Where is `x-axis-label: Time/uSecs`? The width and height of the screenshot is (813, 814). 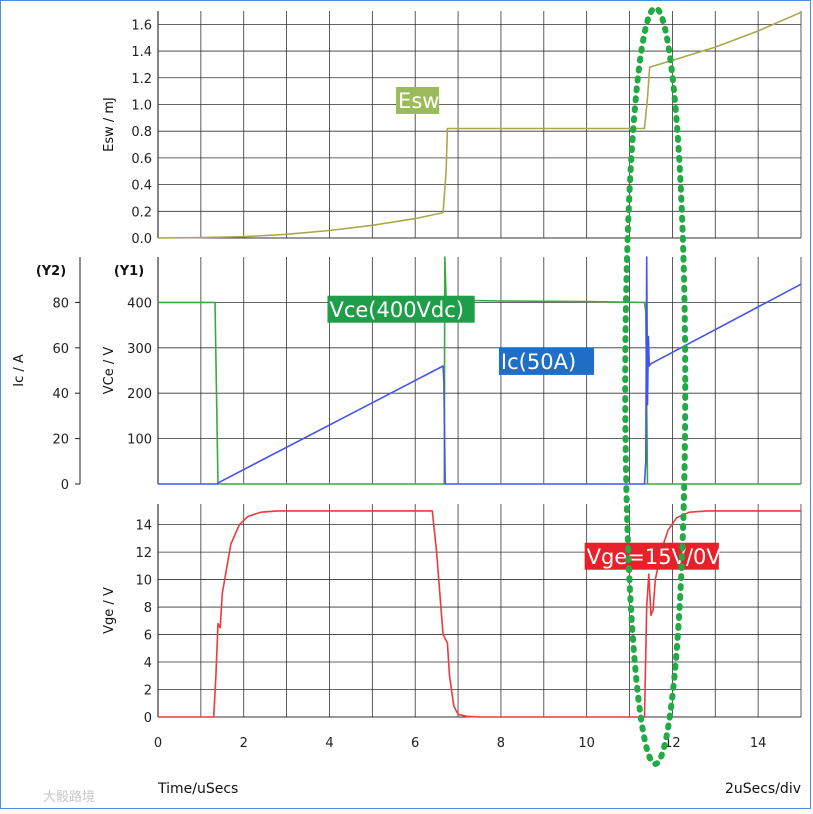
x-axis-label: Time/uSecs is located at coordinates (197, 789).